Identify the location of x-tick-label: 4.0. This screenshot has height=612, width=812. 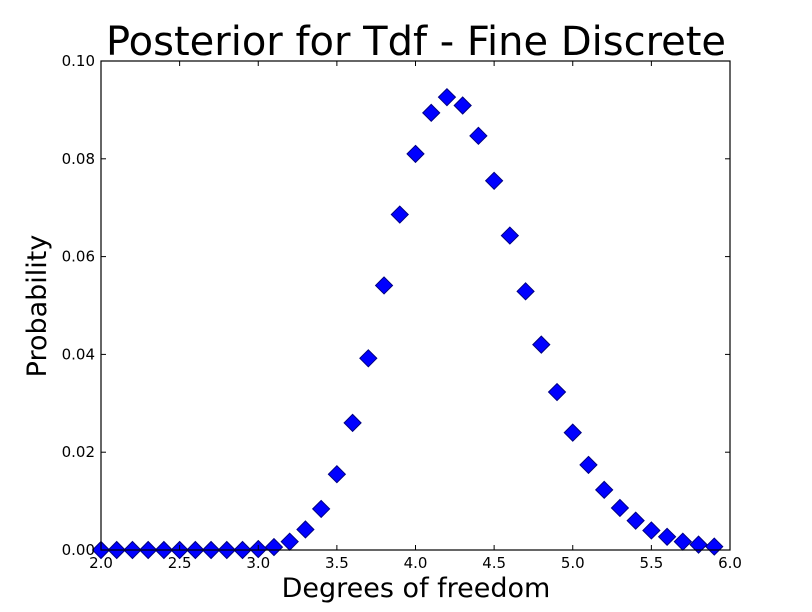
(416, 563).